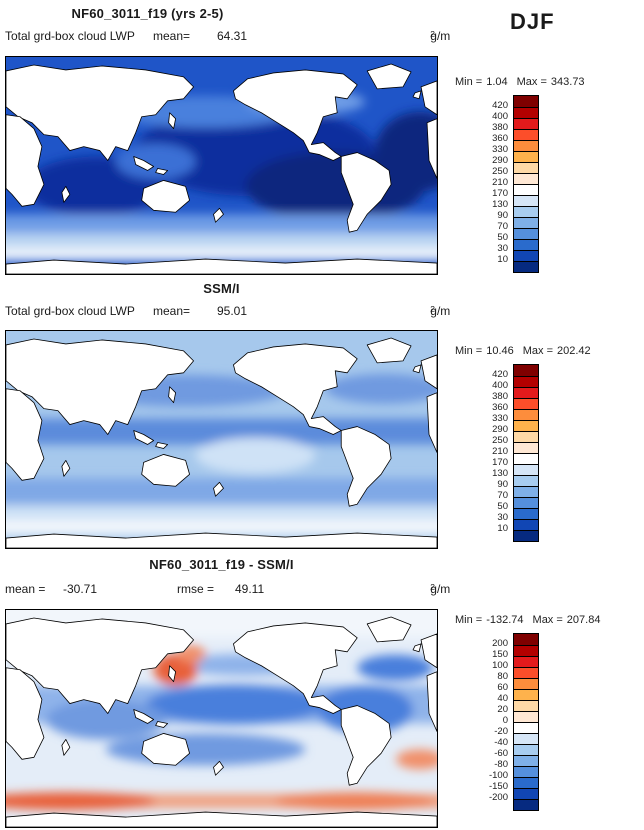 This screenshot has width=644, height=830. What do you see at coordinates (500, 171) in the screenshot?
I see `colorbar-tick-label: 250` at bounding box center [500, 171].